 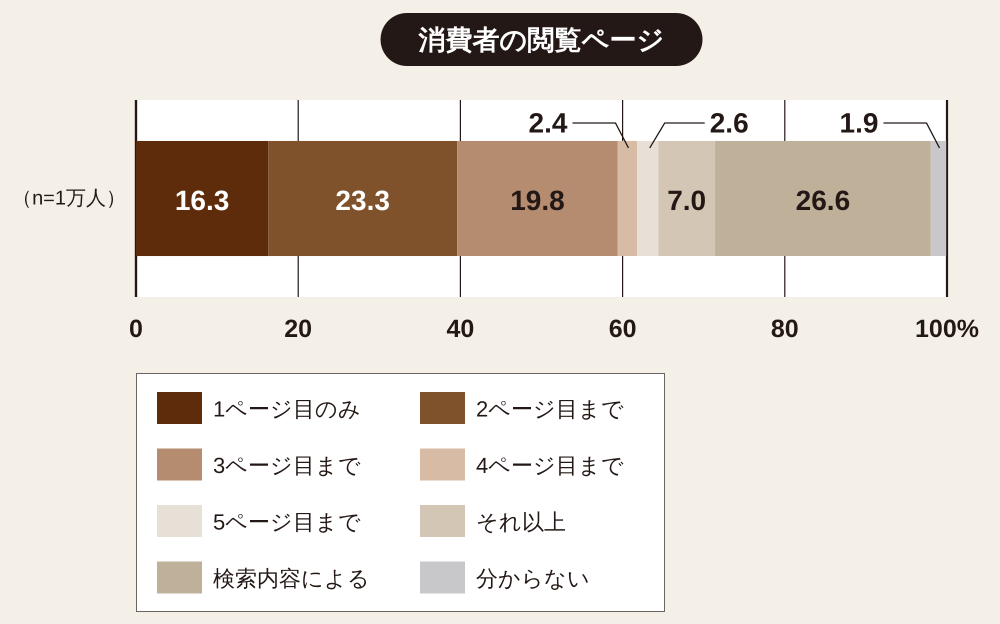 I want to click on data-label: 2.6, so click(x=729, y=122).